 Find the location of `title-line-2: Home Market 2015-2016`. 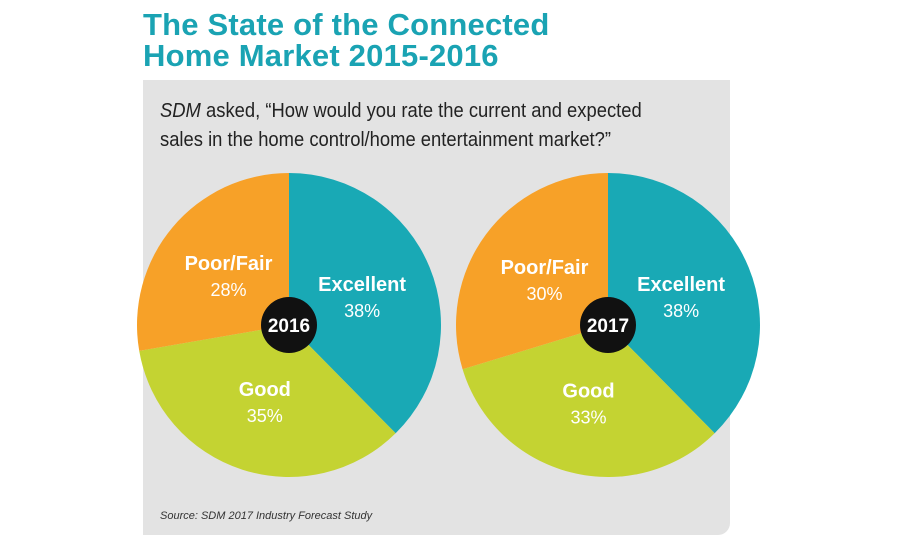

title-line-2: Home Market 2015-2016 is located at coordinates (321, 55).